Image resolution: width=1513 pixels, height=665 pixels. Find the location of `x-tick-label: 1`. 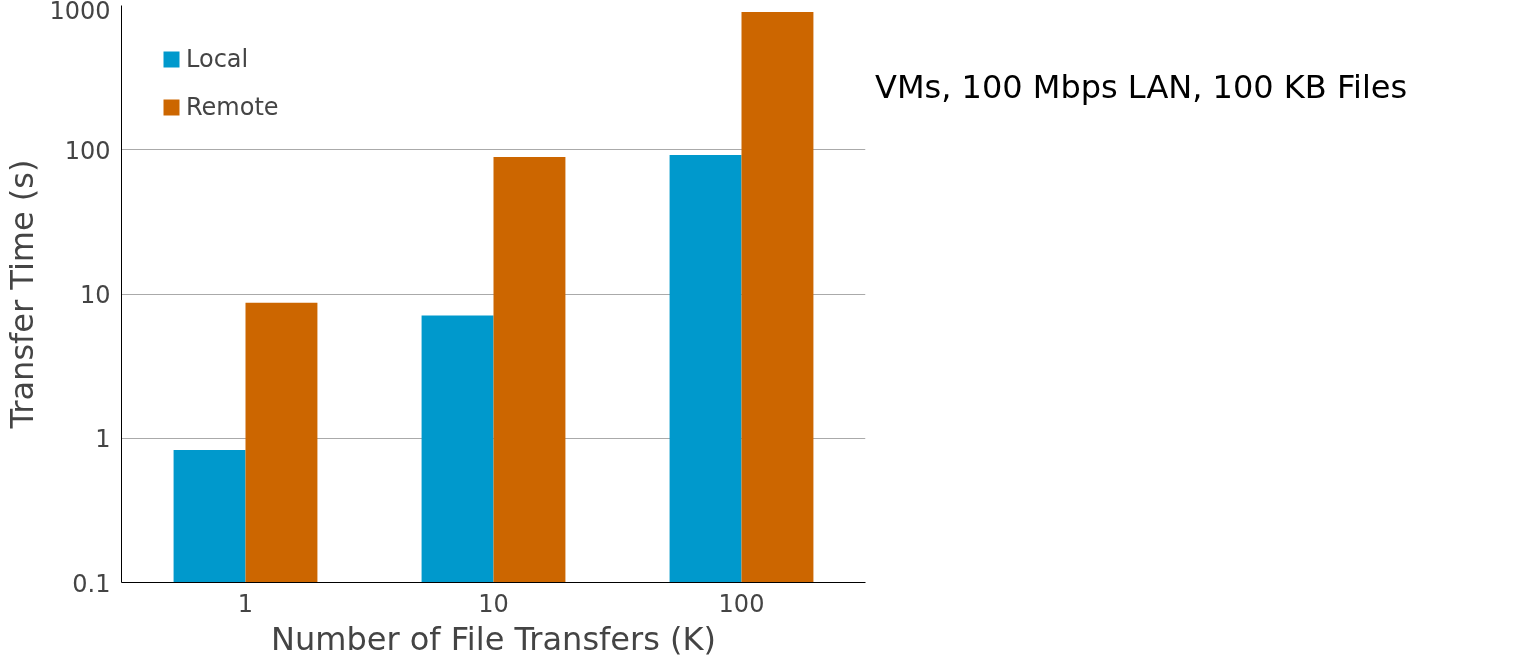

x-tick-label: 1 is located at coordinates (245, 603).